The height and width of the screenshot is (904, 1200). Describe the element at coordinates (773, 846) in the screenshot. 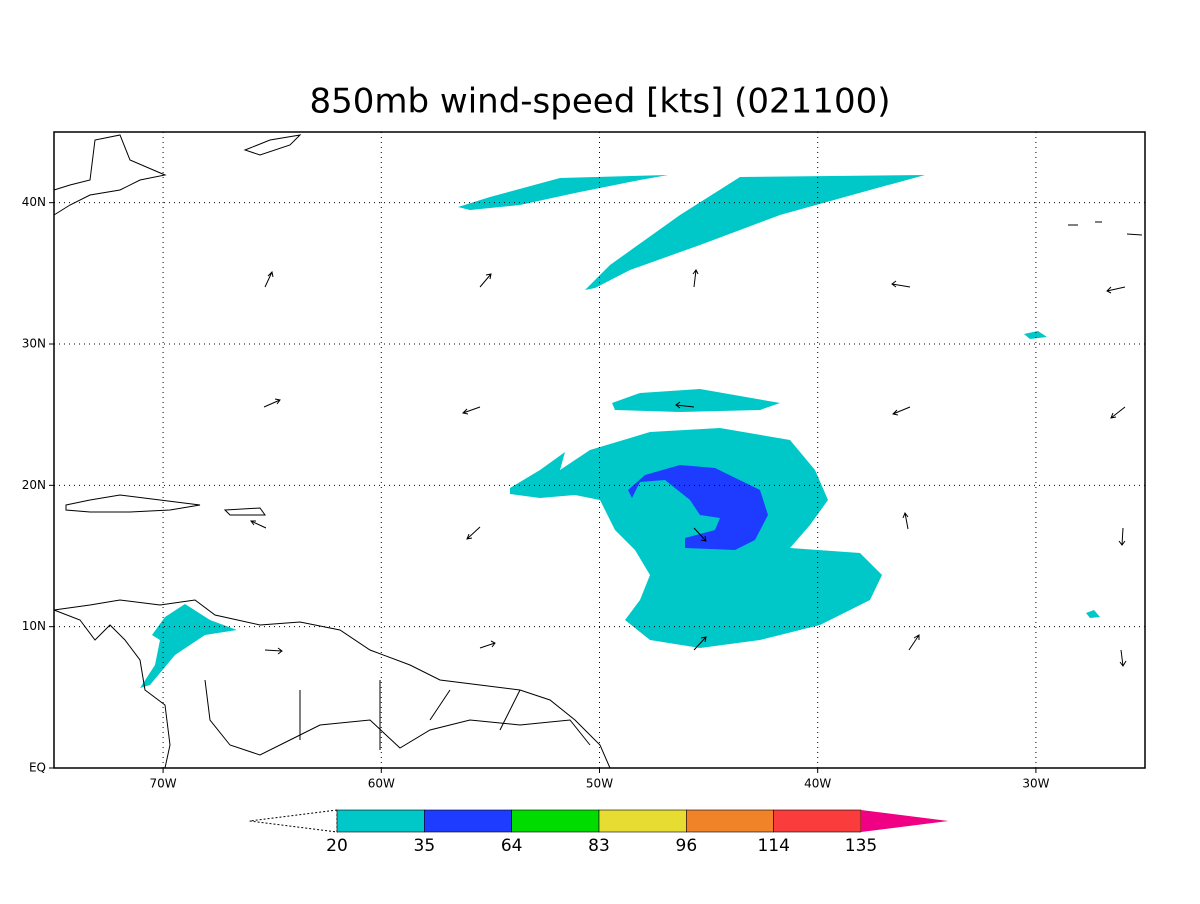

I see `colorbar-label: 114` at that location.